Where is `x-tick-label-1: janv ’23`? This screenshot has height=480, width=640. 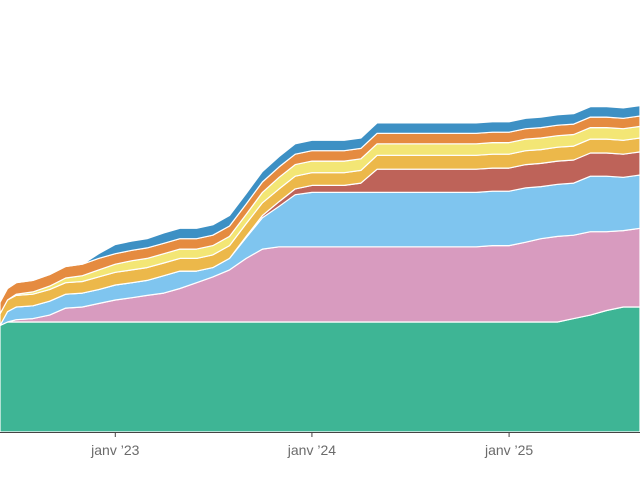
x-tick-label-1: janv ’23 is located at coordinates (114, 450).